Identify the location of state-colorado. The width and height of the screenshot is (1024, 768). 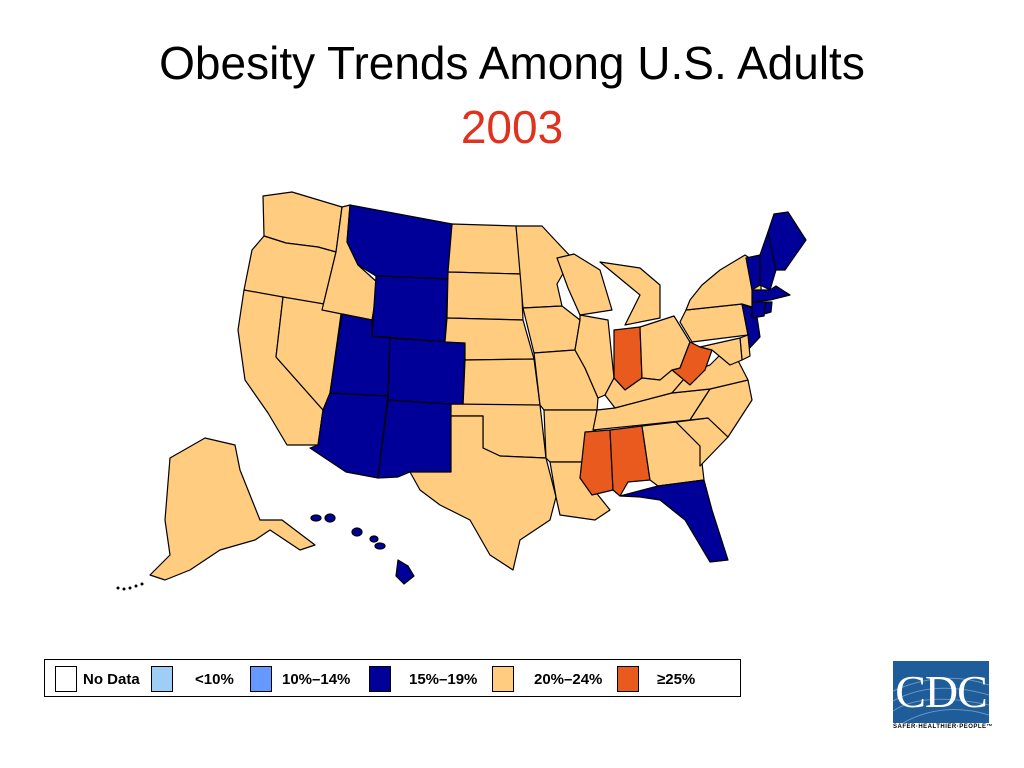
(426, 372).